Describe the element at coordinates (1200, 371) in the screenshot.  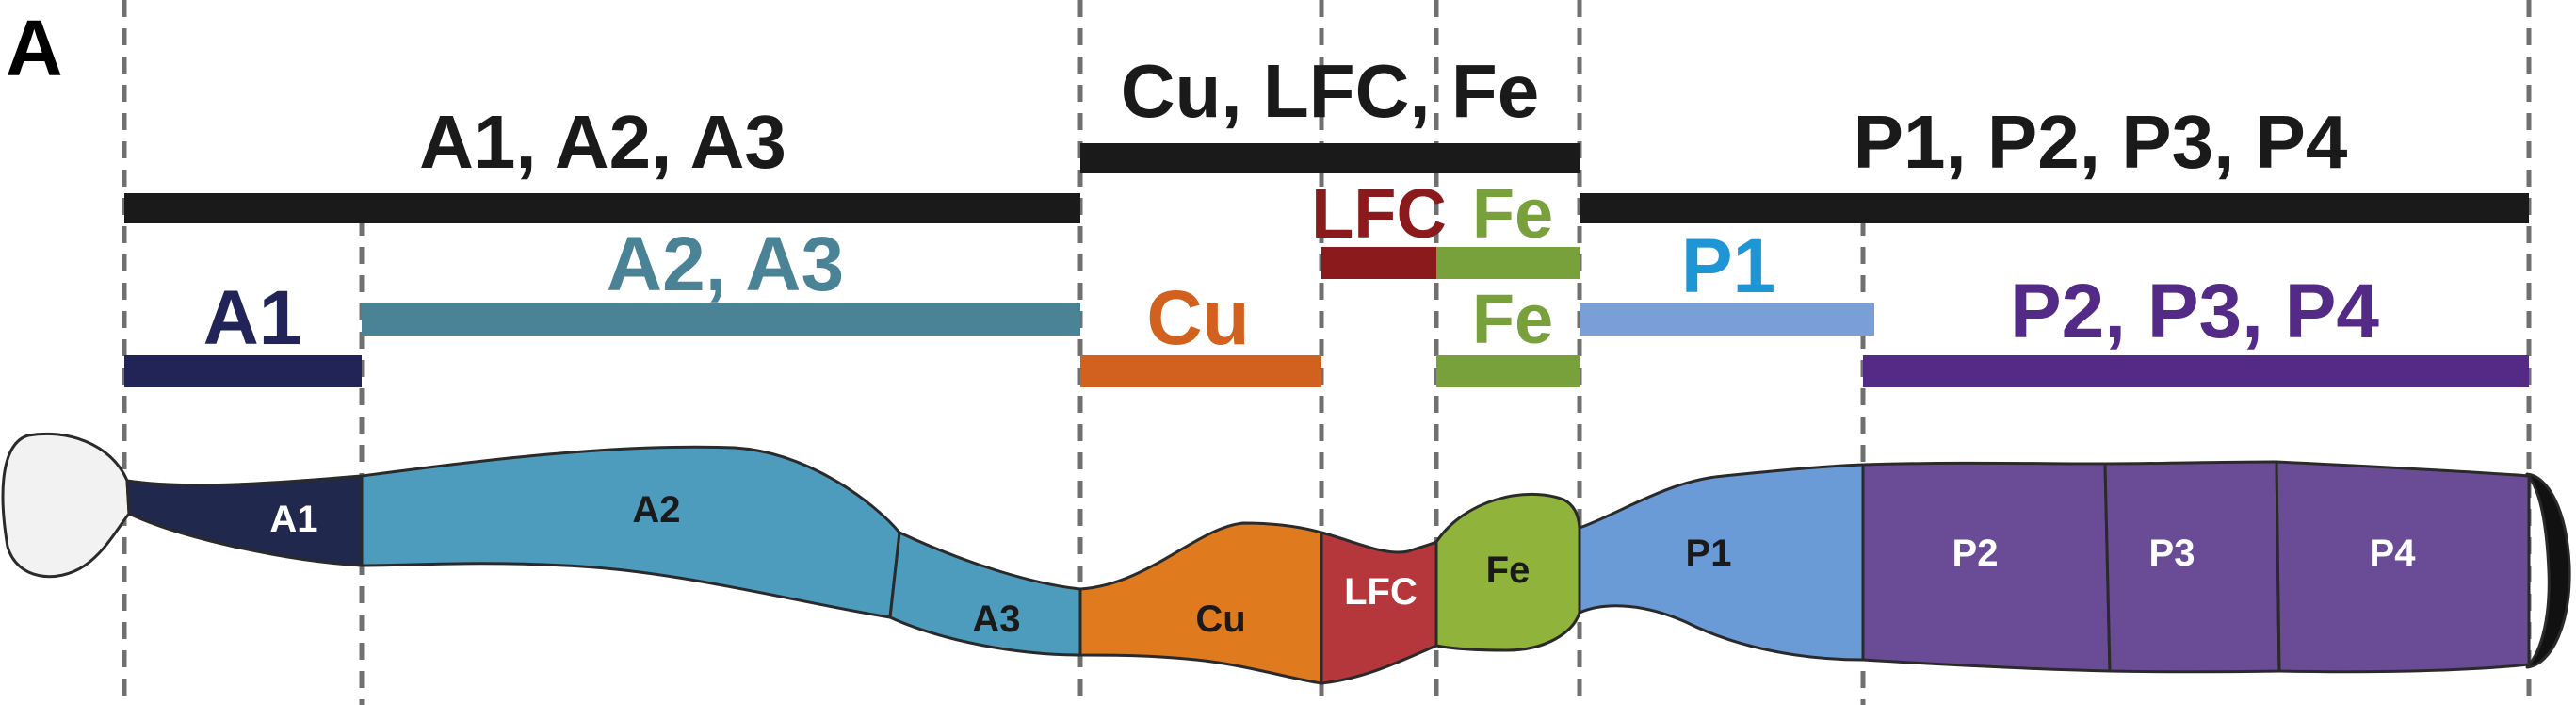
I see `subregion-bar-cu` at that location.